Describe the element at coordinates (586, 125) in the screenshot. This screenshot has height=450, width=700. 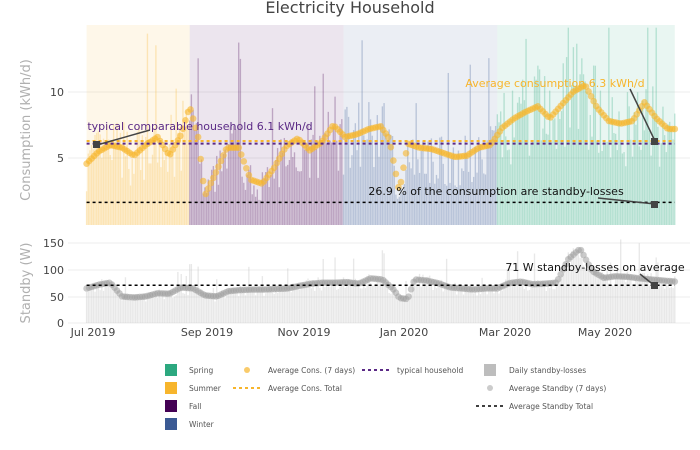
I see `season-band-spring` at that location.